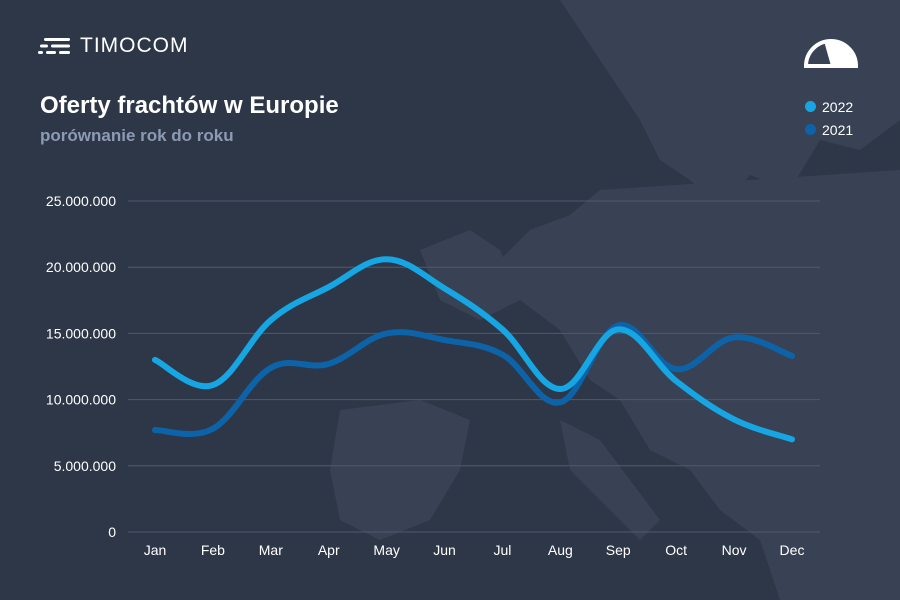 The width and height of the screenshot is (900, 600). Describe the element at coordinates (189, 105) in the screenshot. I see `chart-title: Oferty frachtów w Europie` at that location.